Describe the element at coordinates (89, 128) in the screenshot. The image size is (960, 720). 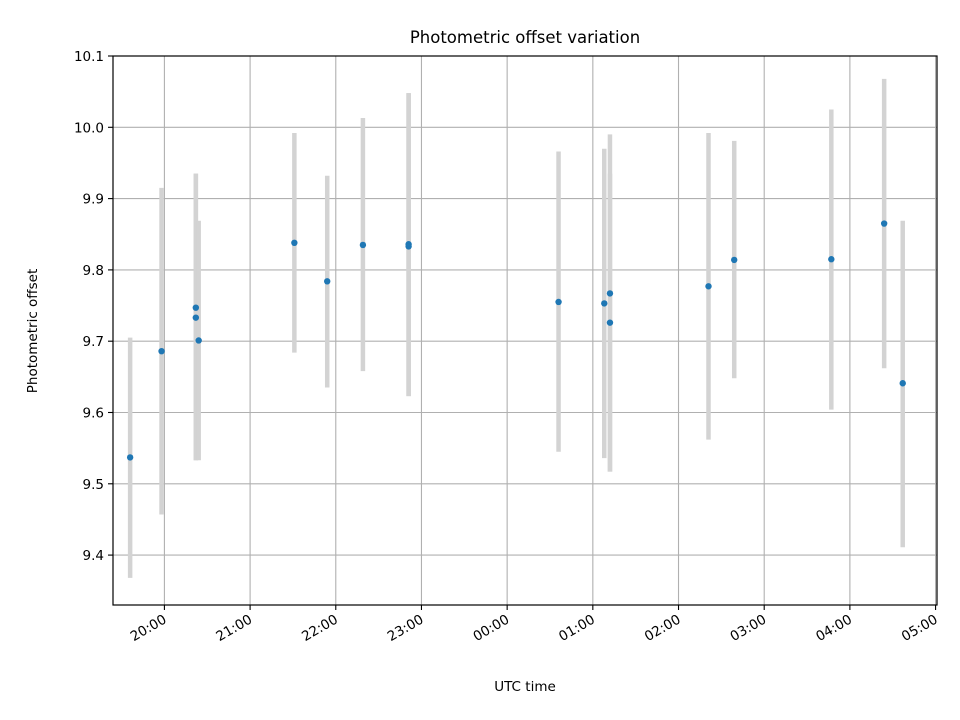
I see `y-tick-label: 10.0` at that location.